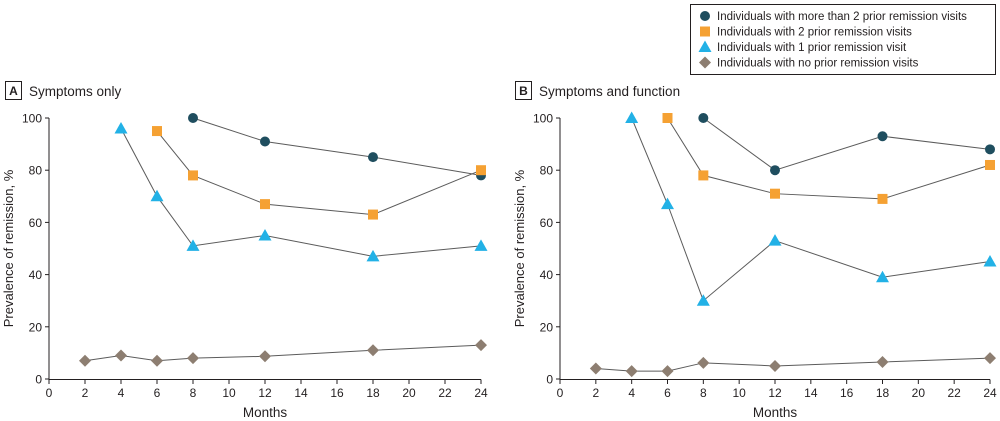 The height and width of the screenshot is (421, 1000). What do you see at coordinates (705, 46) in the screenshot?
I see `legend-triangle-icon` at bounding box center [705, 46].